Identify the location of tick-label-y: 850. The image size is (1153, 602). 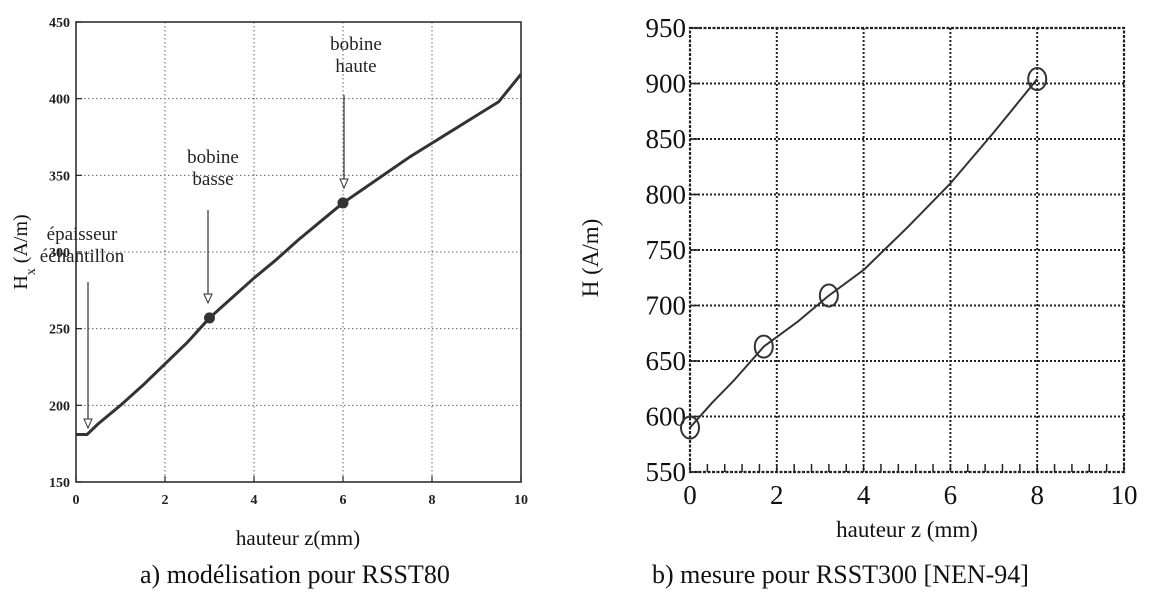
(666, 139).